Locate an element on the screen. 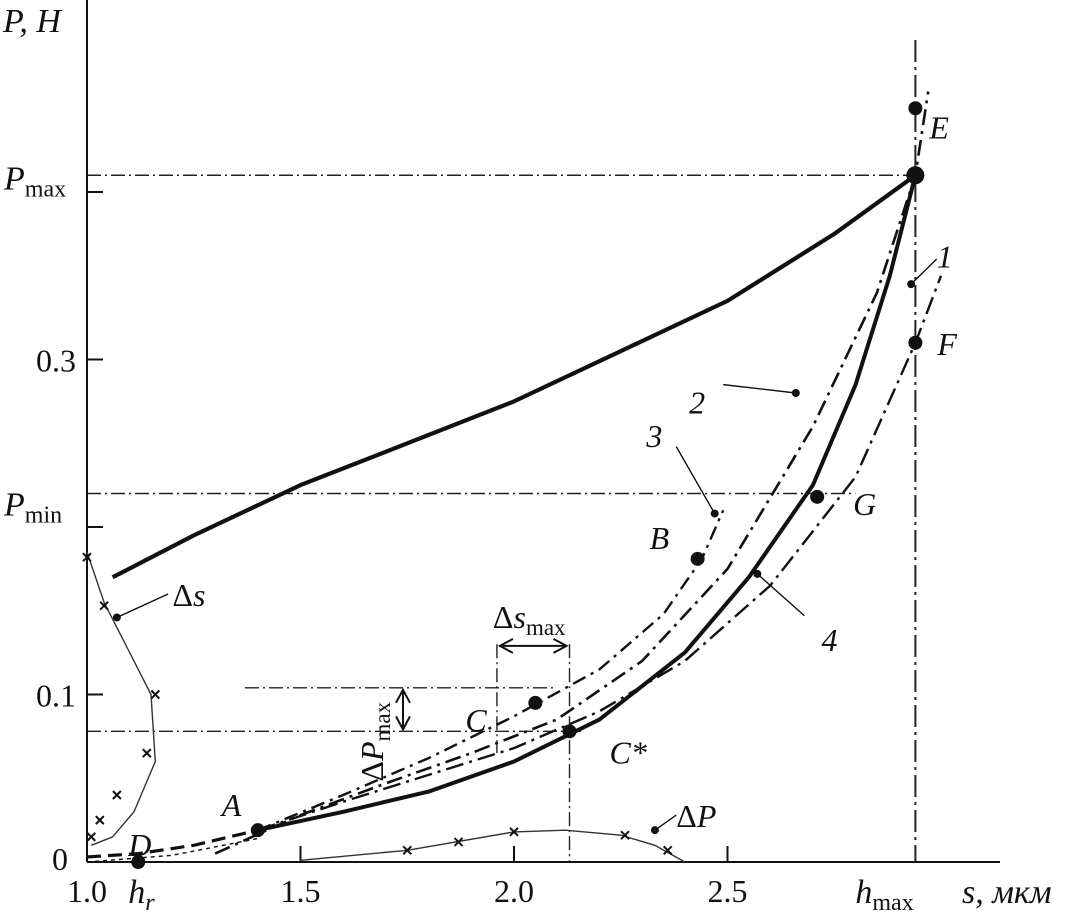 Image resolution: width=1068 pixels, height=919 pixels. point-e is located at coordinates (915, 108).